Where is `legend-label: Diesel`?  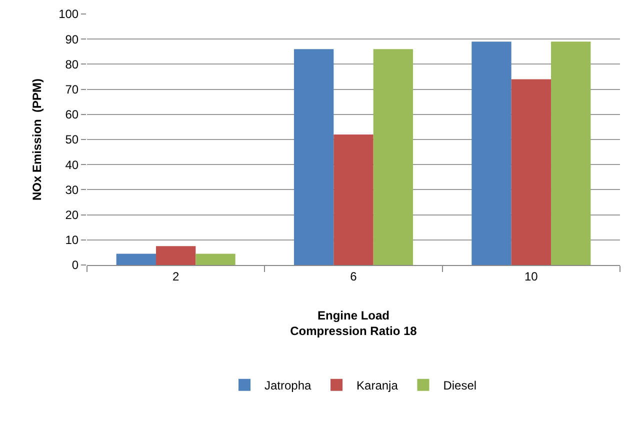 legend-label: Diesel is located at coordinates (460, 385).